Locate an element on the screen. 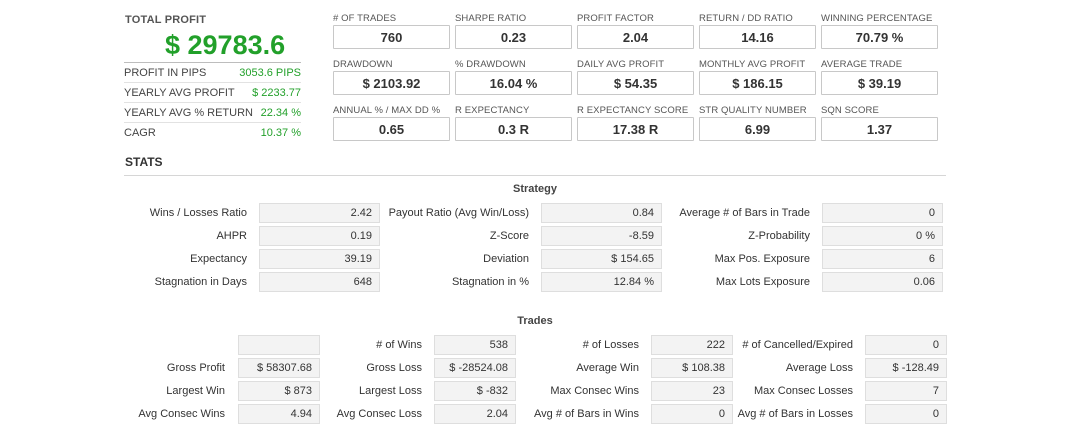 The image size is (1066, 428). trades-stat-value: $ -832 is located at coordinates (475, 391).